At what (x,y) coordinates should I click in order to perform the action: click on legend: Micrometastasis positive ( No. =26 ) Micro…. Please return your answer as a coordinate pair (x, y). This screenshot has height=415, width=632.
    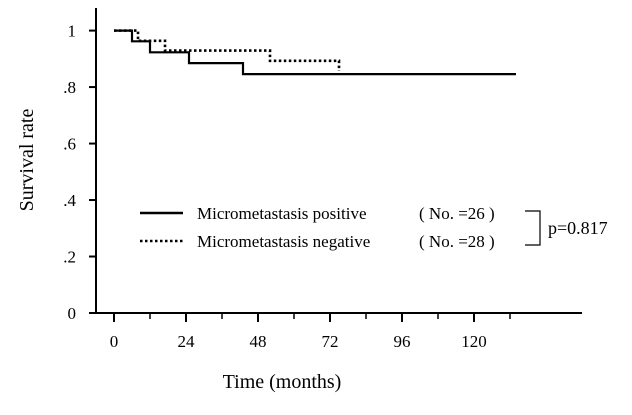
    Looking at the image, I should click on (317, 227).